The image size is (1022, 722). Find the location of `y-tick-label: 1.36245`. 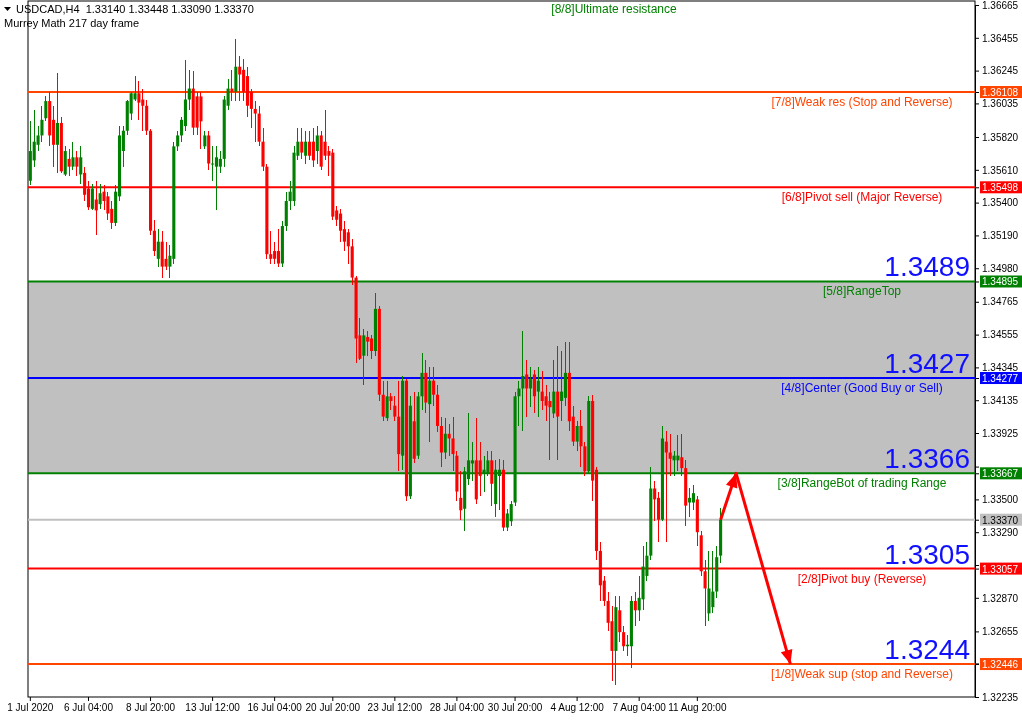

y-tick-label: 1.36245 is located at coordinates (1000, 71).